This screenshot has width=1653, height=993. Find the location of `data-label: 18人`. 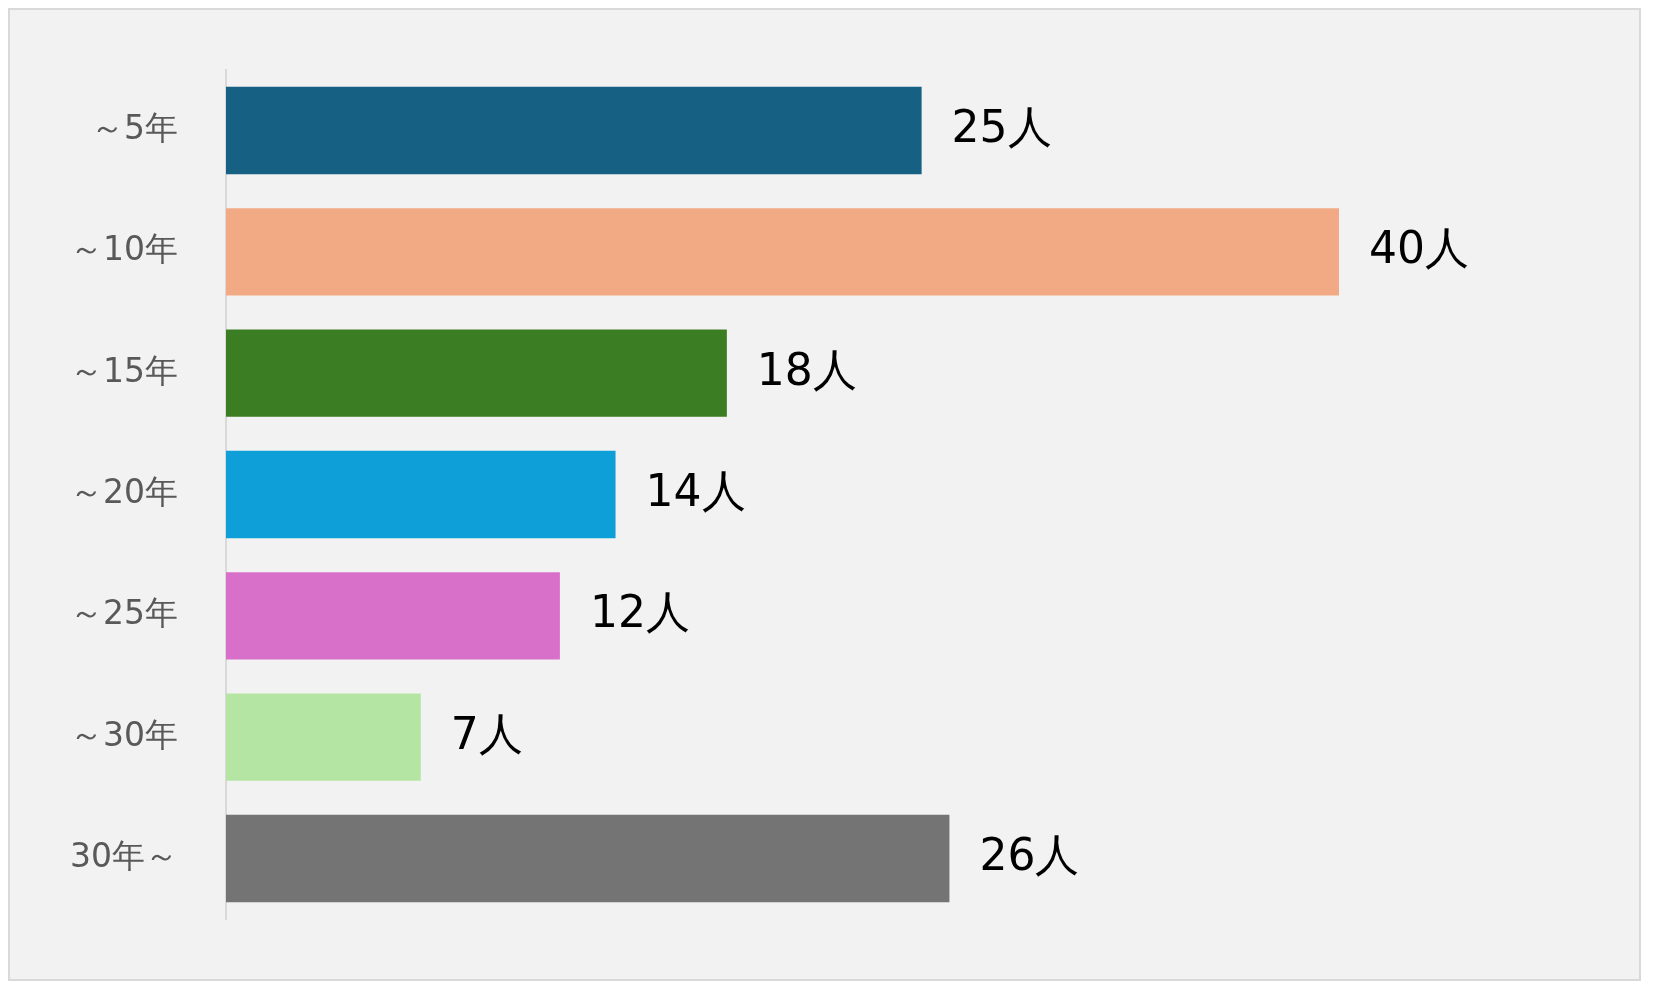

data-label: 18人 is located at coordinates (806, 369).